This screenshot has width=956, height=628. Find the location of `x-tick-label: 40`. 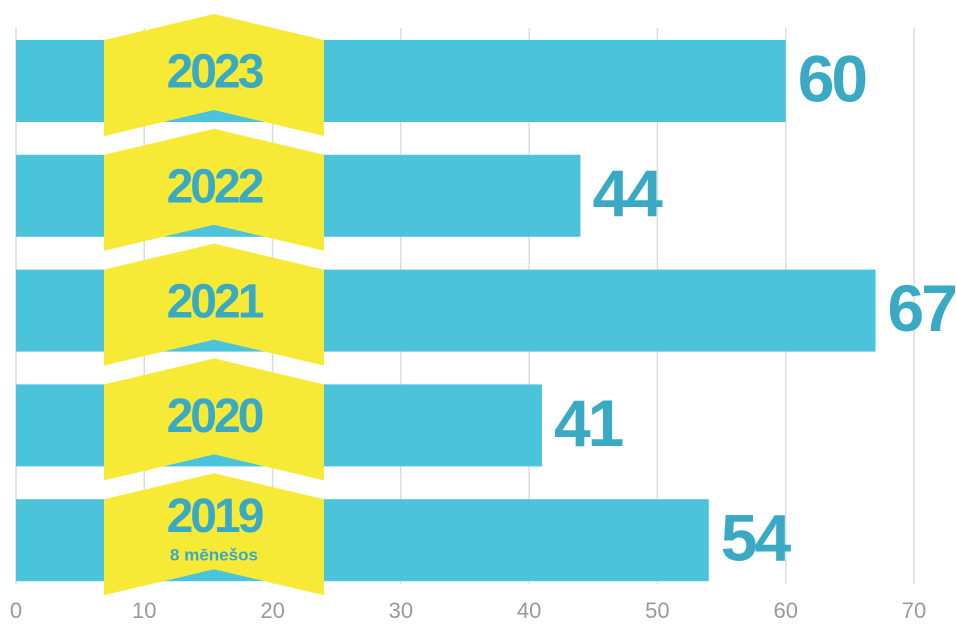

x-tick-label: 40 is located at coordinates (529, 610).